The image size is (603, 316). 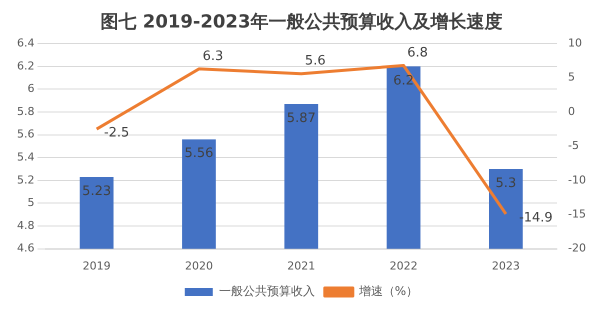 I want to click on data-label: 6.3, so click(x=213, y=56).